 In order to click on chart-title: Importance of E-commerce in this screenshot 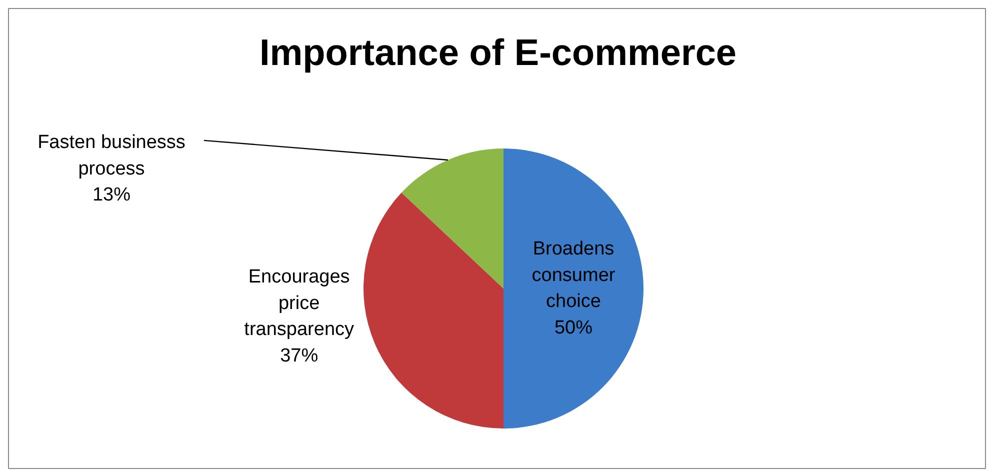, I will do `click(498, 52)`.